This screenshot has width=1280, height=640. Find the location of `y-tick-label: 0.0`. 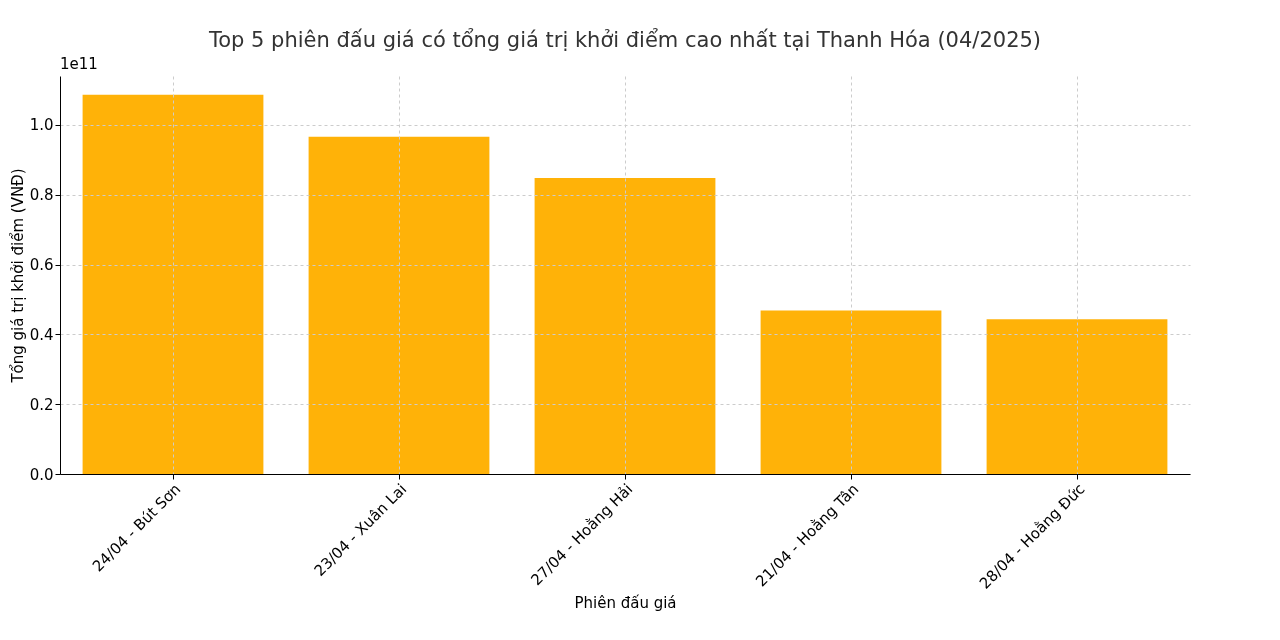

y-tick-label: 0.0 is located at coordinates (41, 474).